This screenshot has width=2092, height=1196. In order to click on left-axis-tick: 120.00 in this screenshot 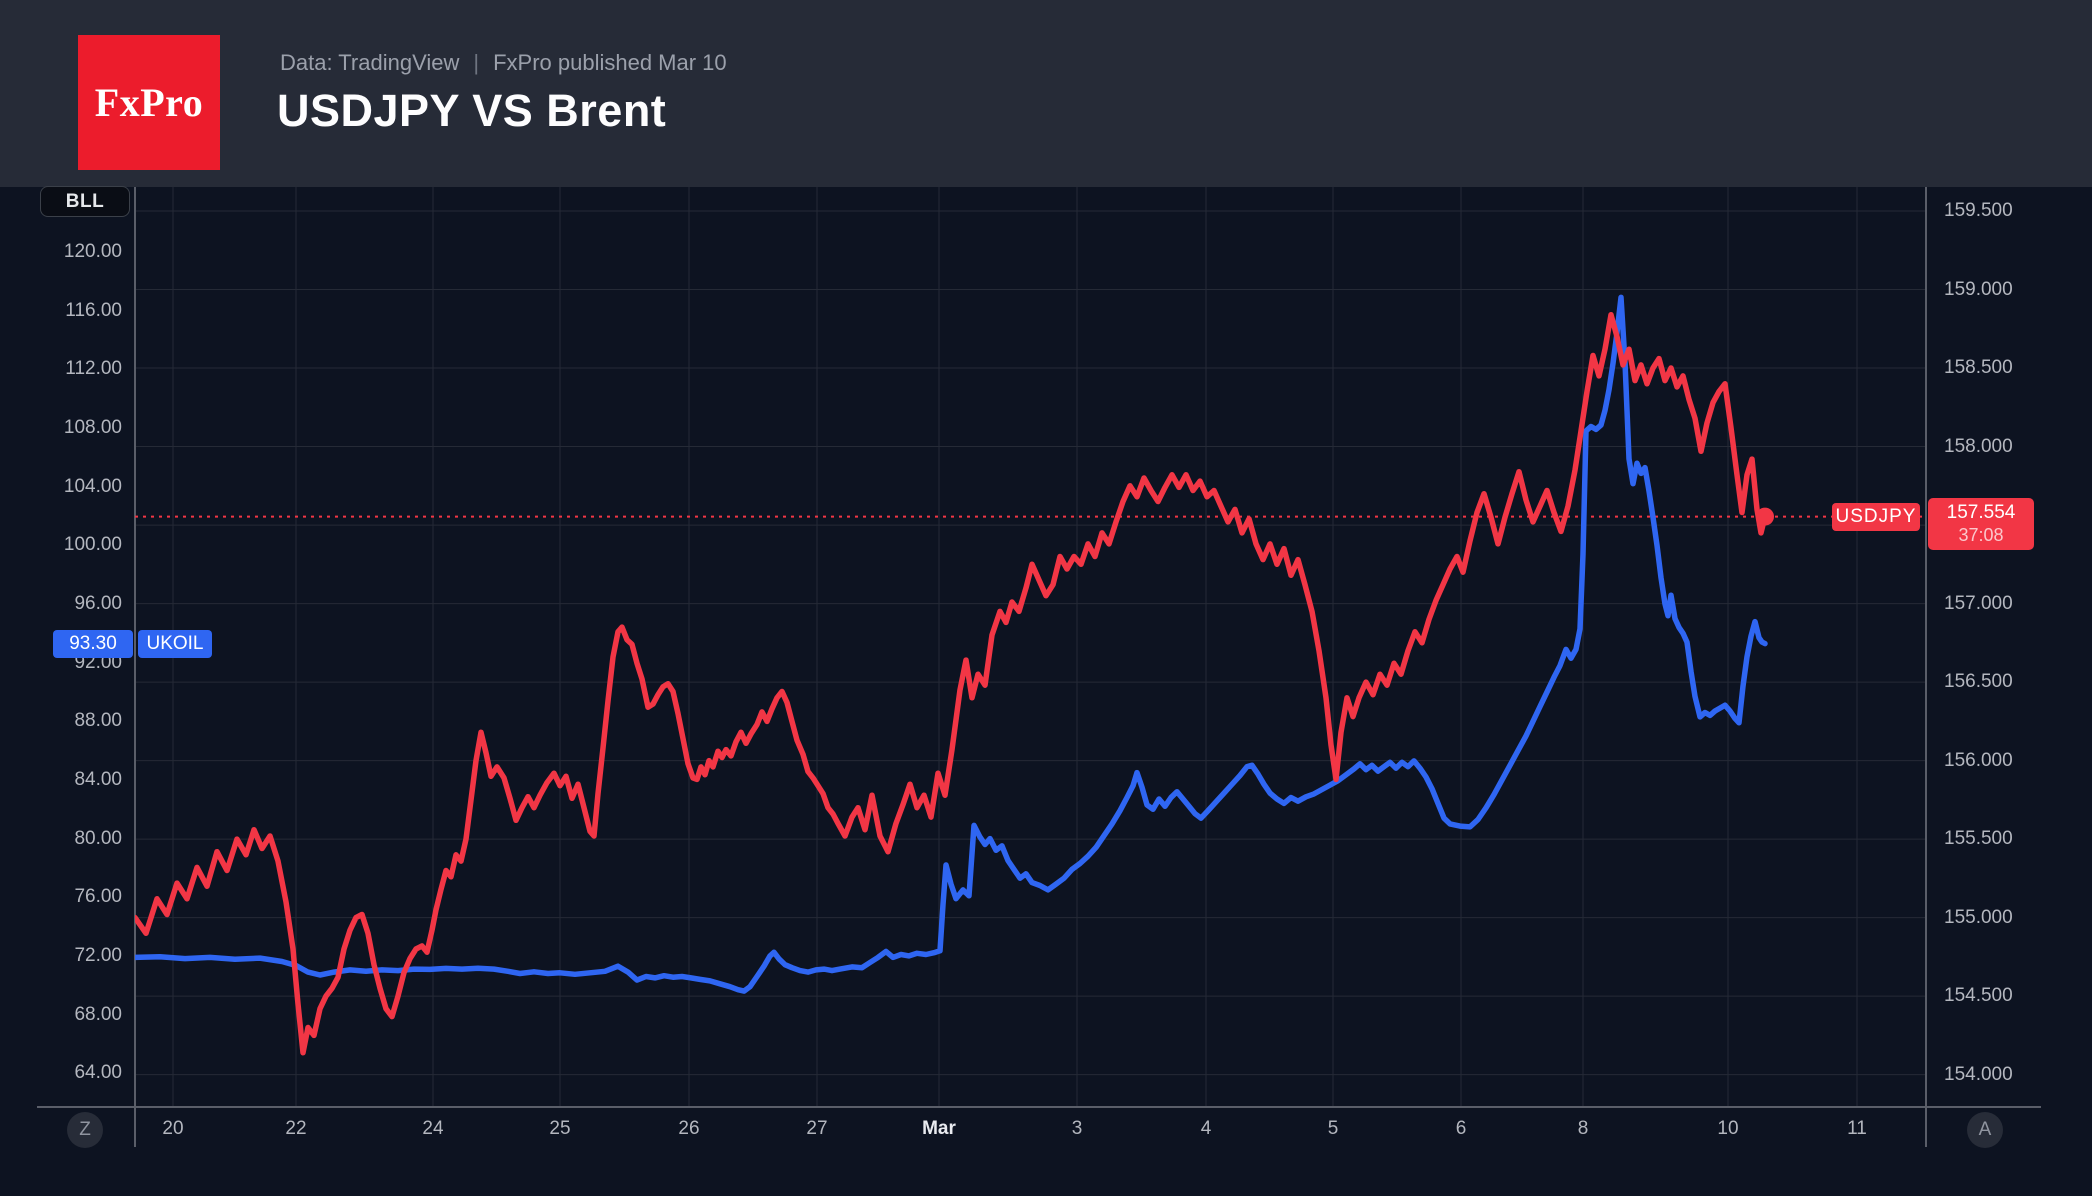, I will do `click(92, 251)`.